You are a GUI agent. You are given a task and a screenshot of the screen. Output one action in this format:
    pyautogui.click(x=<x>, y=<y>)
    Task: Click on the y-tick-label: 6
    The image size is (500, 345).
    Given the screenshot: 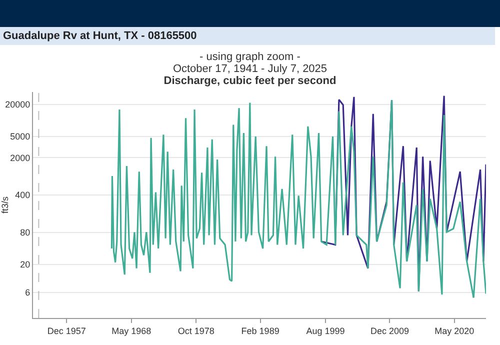 What is the action you would take?
    pyautogui.click(x=27, y=293)
    